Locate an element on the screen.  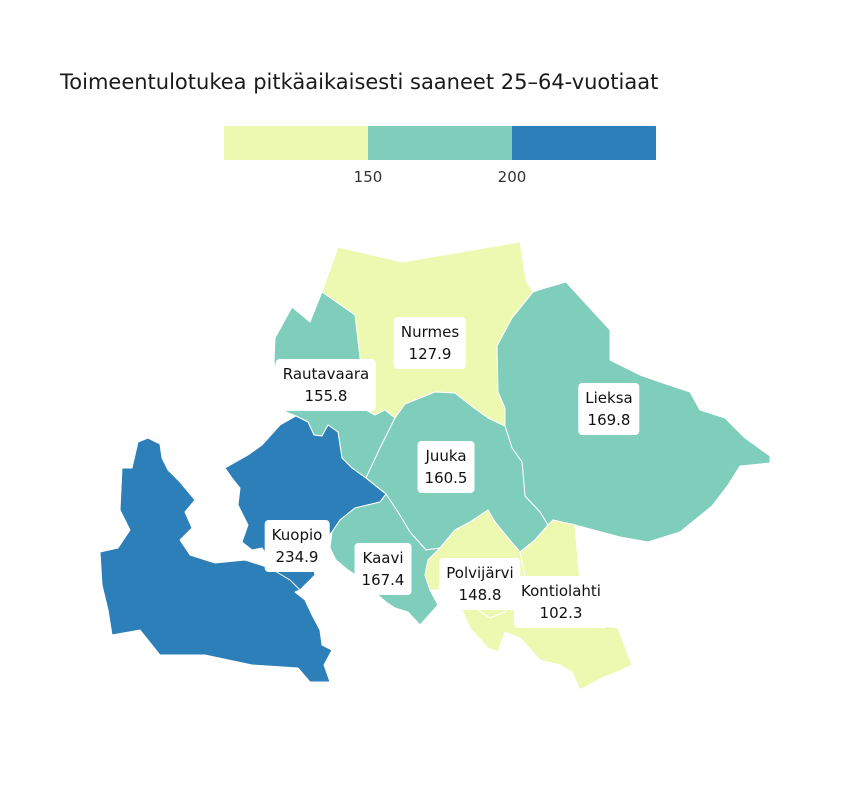
label-kontiolahti: Kontiolahti 102.3 is located at coordinates (561, 602).